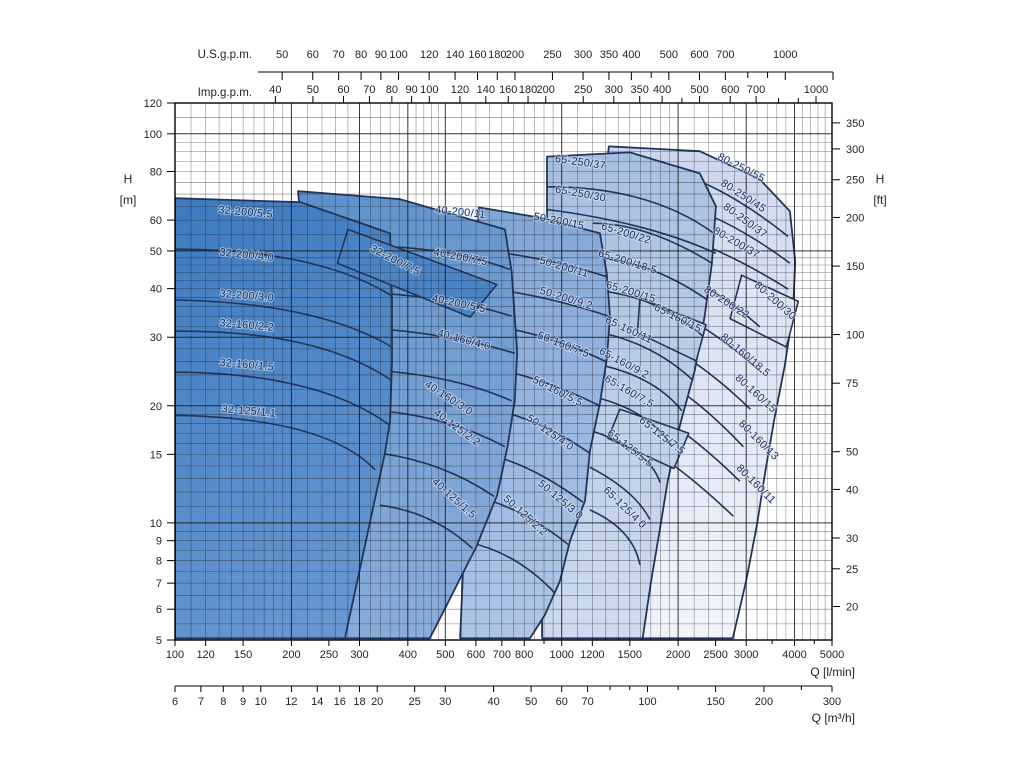 The height and width of the screenshot is (773, 1024). I want to click on tick-label: 9, so click(159, 542).